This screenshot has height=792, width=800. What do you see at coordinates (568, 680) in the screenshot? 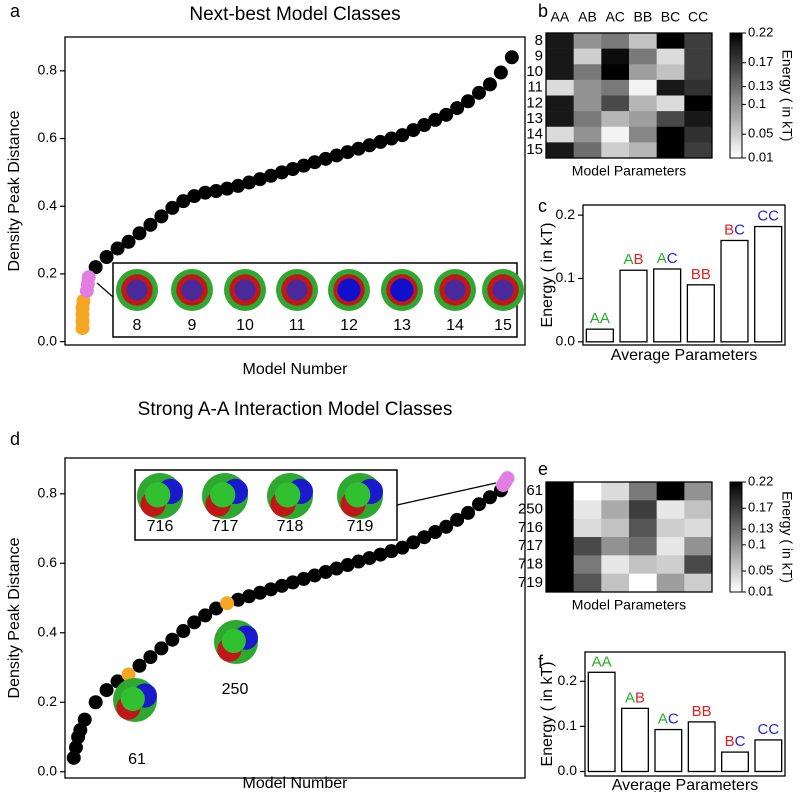
I see `y-tick-label: 0.2` at bounding box center [568, 680].